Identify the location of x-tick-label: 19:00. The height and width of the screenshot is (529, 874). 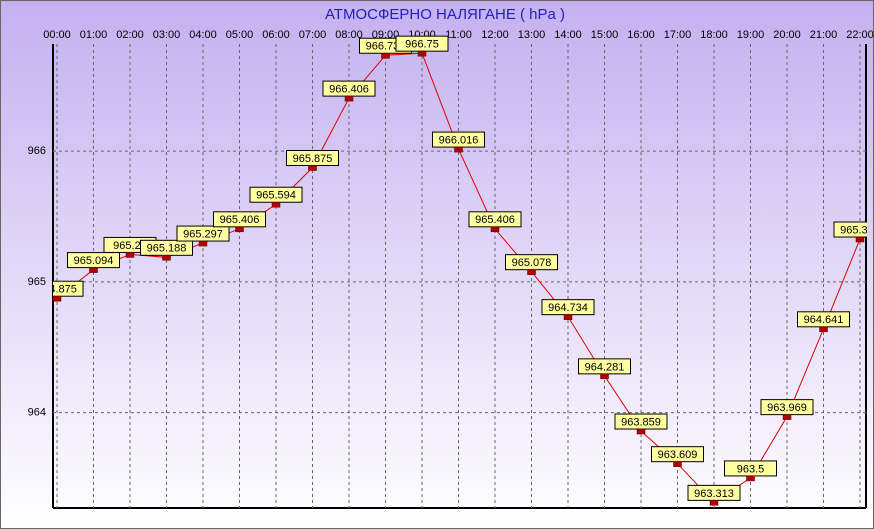
(751, 35).